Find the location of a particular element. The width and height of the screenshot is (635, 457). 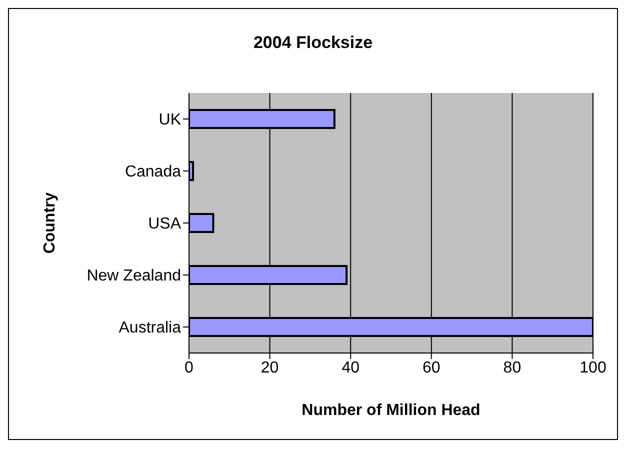

y-tick-label: Australia is located at coordinates (150, 328).